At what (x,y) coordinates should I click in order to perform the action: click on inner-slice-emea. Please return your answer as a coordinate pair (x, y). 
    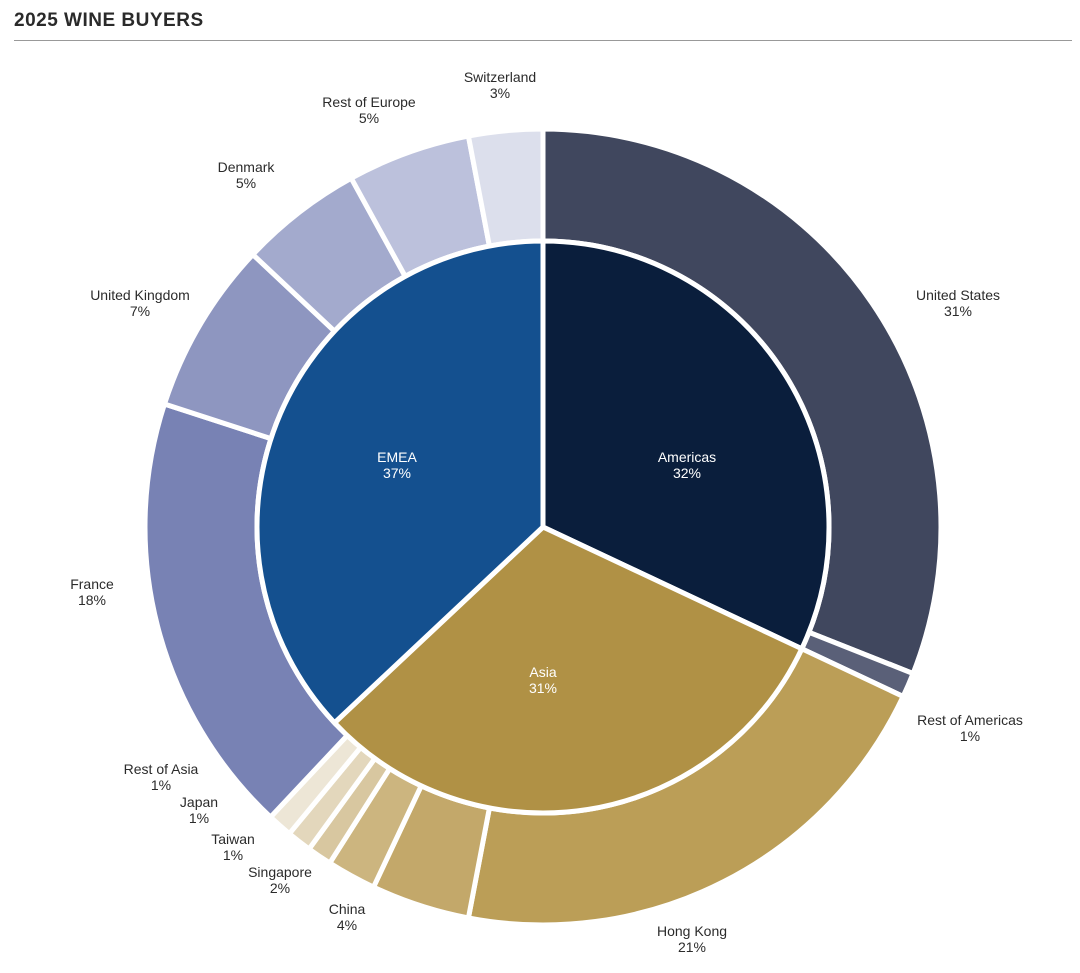
    Looking at the image, I should click on (400, 482).